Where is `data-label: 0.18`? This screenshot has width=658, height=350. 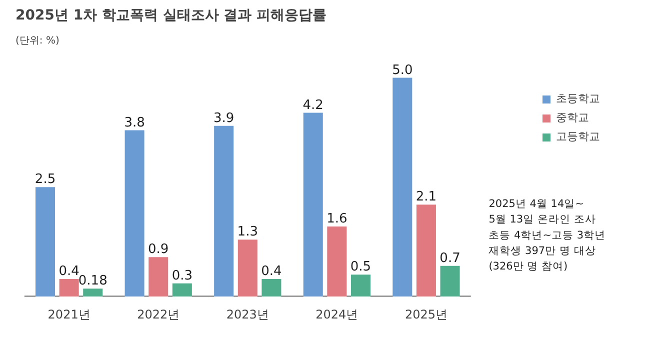 data-label: 0.18 is located at coordinates (93, 281).